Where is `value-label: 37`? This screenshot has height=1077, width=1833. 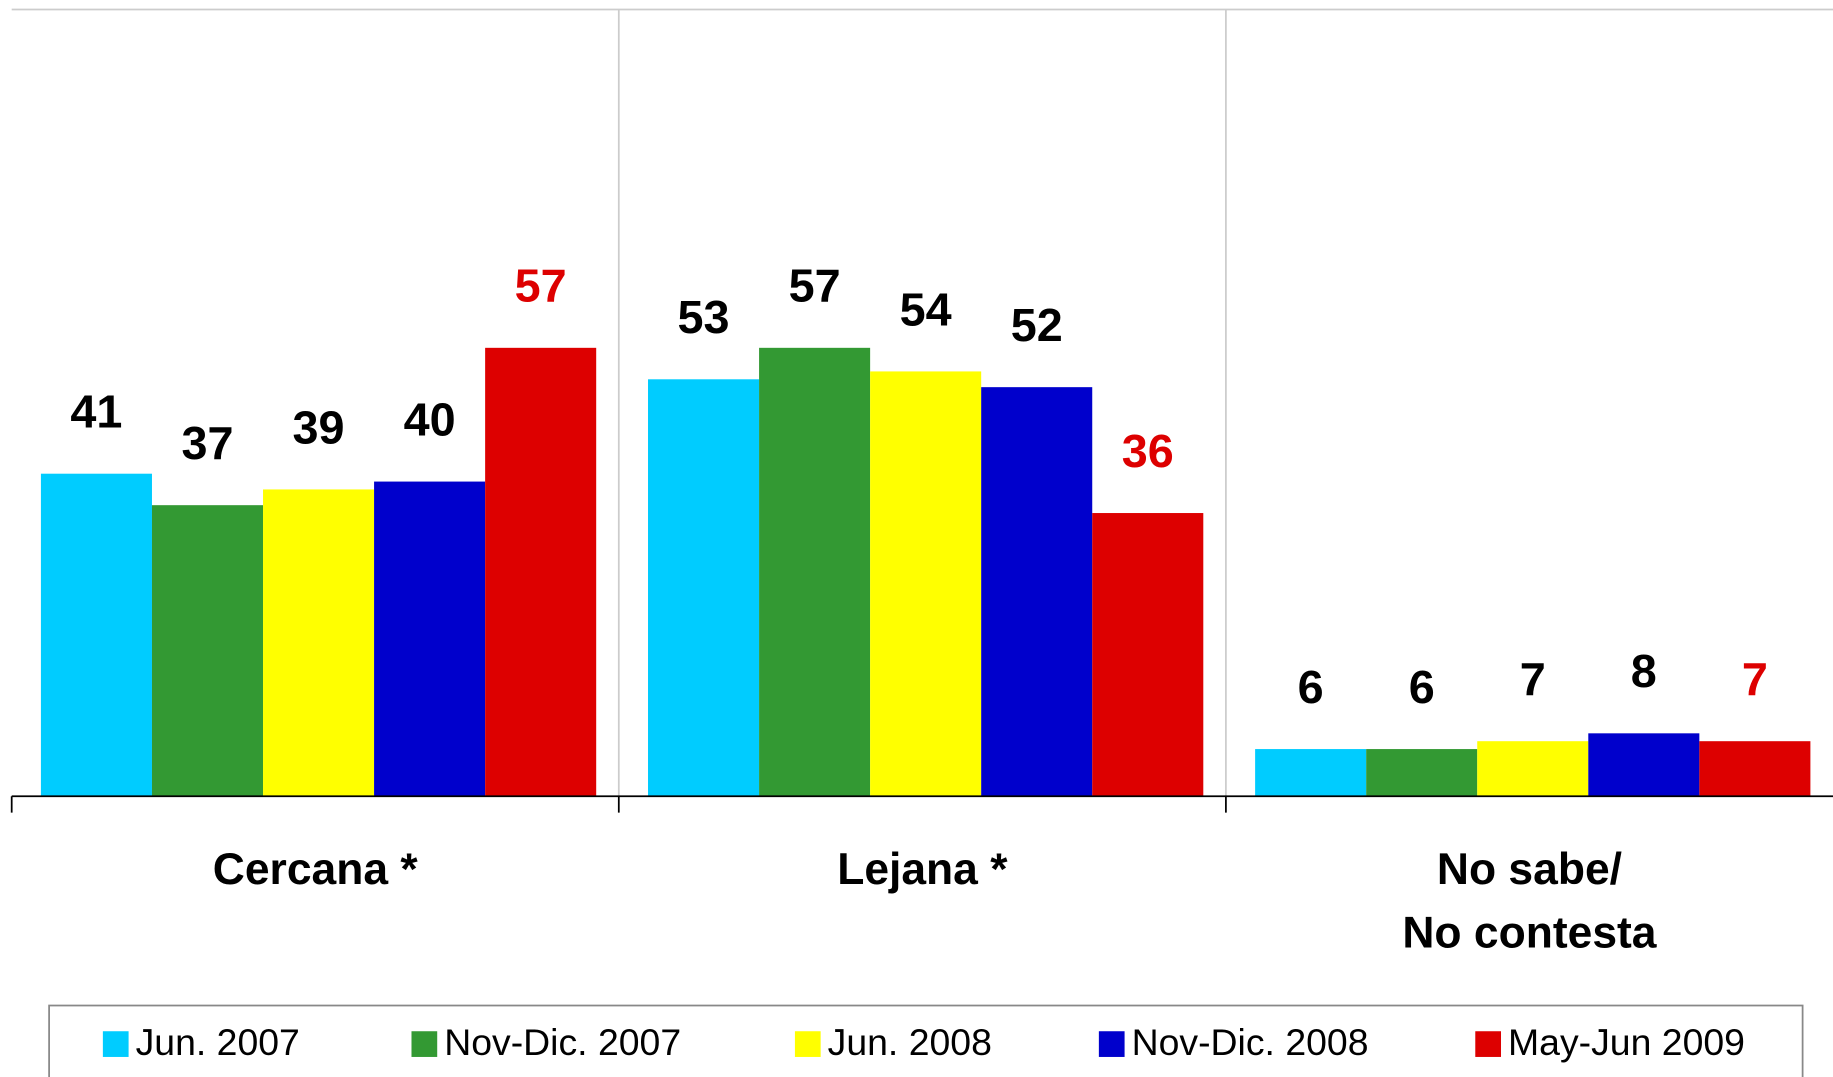 value-label: 37 is located at coordinates (207, 443).